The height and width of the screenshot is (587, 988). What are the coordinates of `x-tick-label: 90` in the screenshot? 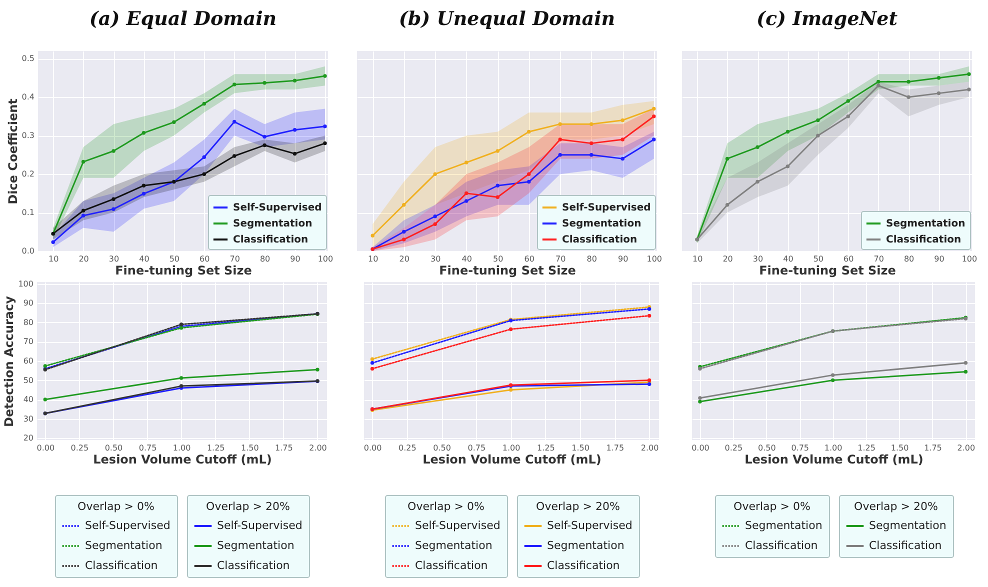 It's located at (295, 259).